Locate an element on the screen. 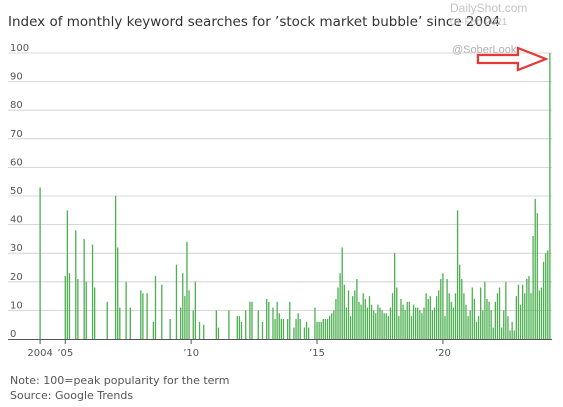  y-tick-label: 80 is located at coordinates (16, 105).